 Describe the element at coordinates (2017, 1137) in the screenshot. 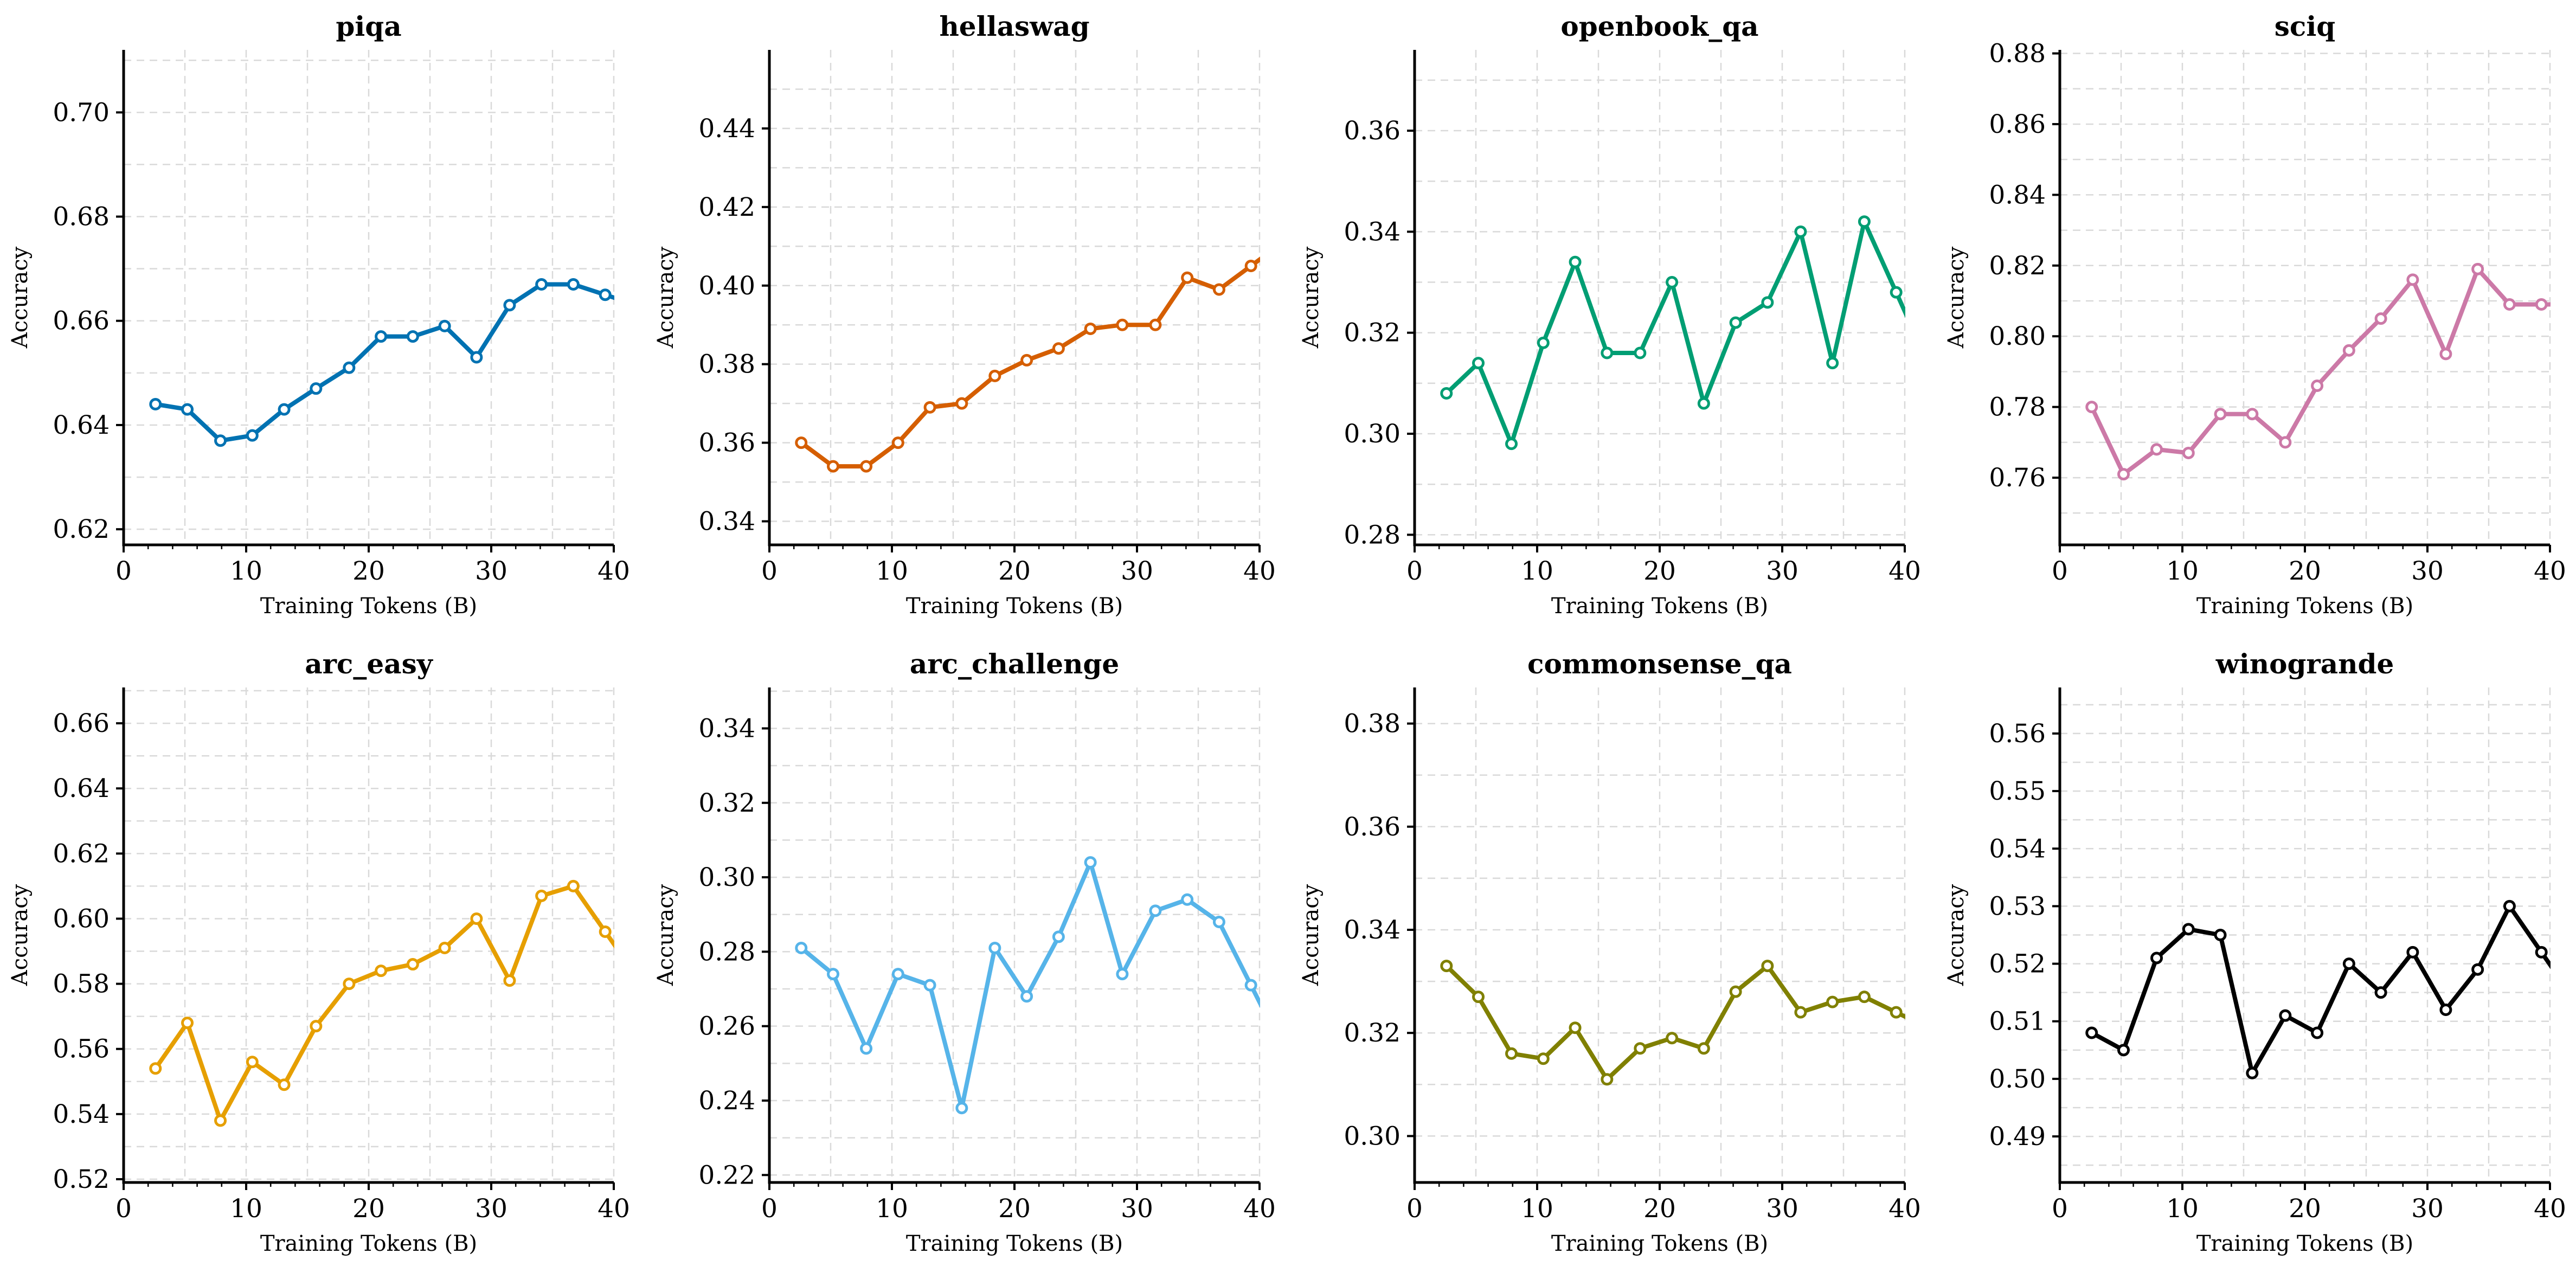

I see `y-tick-label: 0.49` at that location.